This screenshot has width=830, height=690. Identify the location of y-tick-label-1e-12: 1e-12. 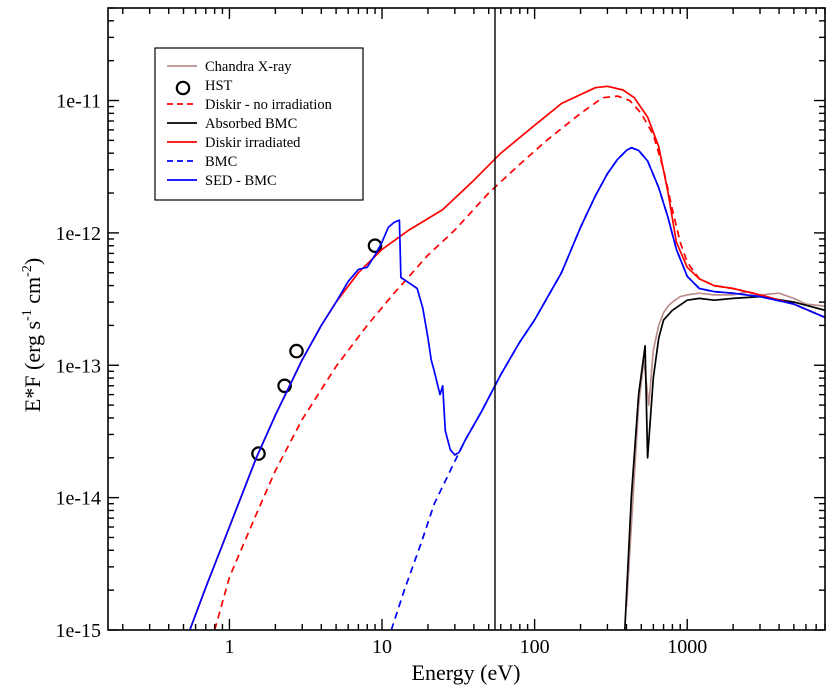
(78, 234).